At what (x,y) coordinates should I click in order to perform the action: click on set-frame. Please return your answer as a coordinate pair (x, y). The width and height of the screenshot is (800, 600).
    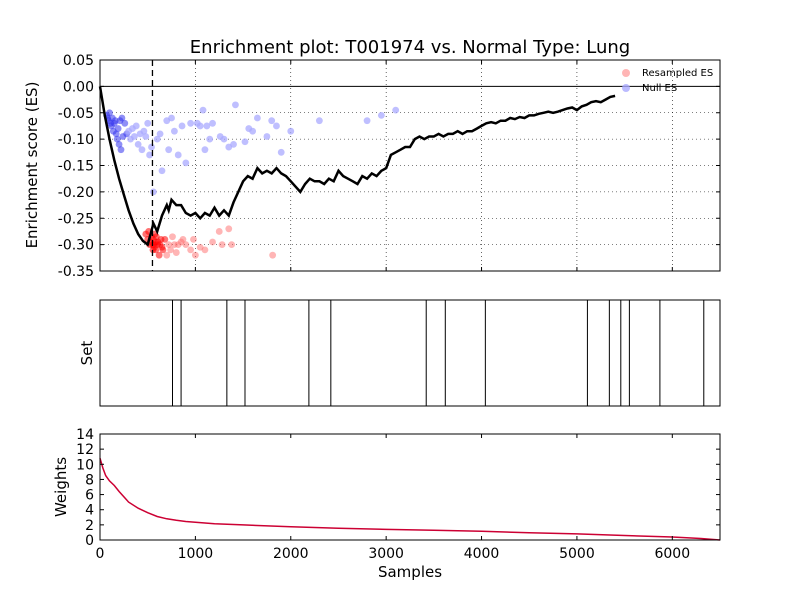
    Looking at the image, I should click on (410, 353).